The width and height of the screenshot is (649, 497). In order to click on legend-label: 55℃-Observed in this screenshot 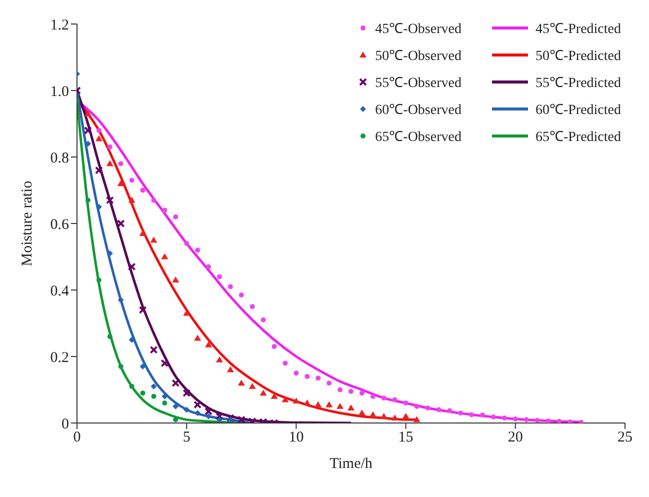, I will do `click(418, 83)`.